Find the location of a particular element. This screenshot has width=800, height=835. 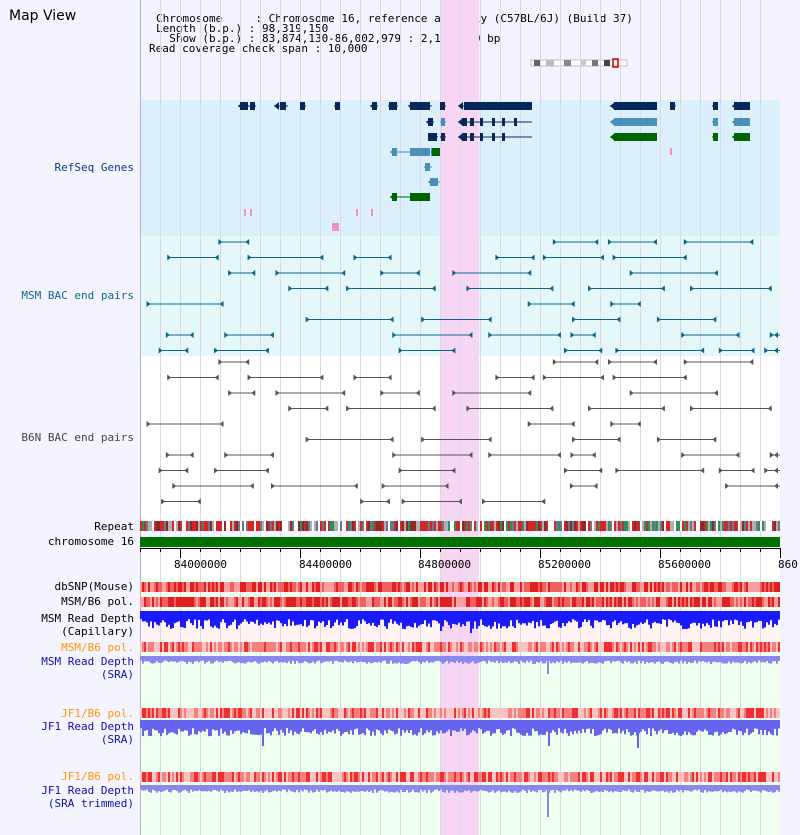

msm-depth-sra-label: MSM Read Depth is located at coordinates (87, 661).